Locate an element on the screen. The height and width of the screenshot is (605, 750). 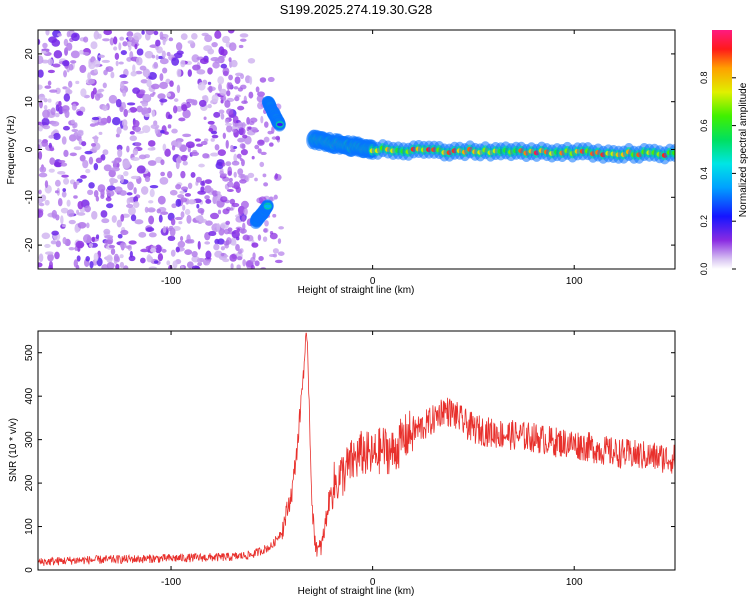
colorbar-tick-label: 0.2 is located at coordinates (704, 221).